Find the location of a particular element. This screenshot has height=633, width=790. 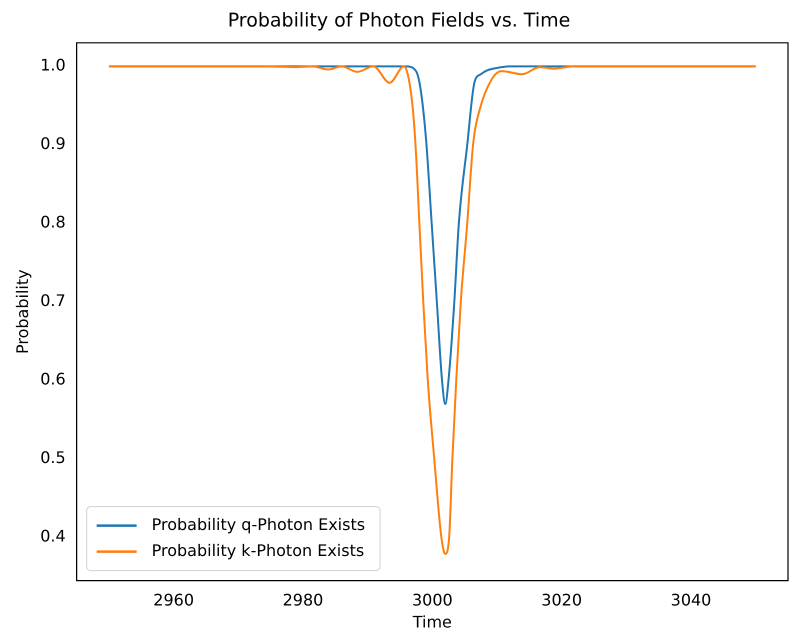

x-tick-label: 2960 is located at coordinates (173, 600).